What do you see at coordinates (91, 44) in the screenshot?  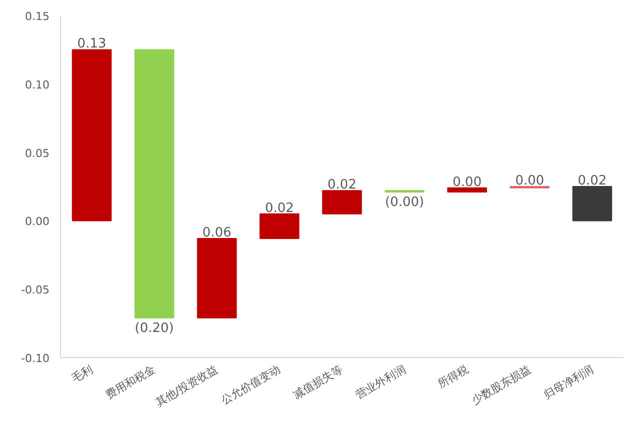 I see `data-label: 0.13` at bounding box center [91, 44].